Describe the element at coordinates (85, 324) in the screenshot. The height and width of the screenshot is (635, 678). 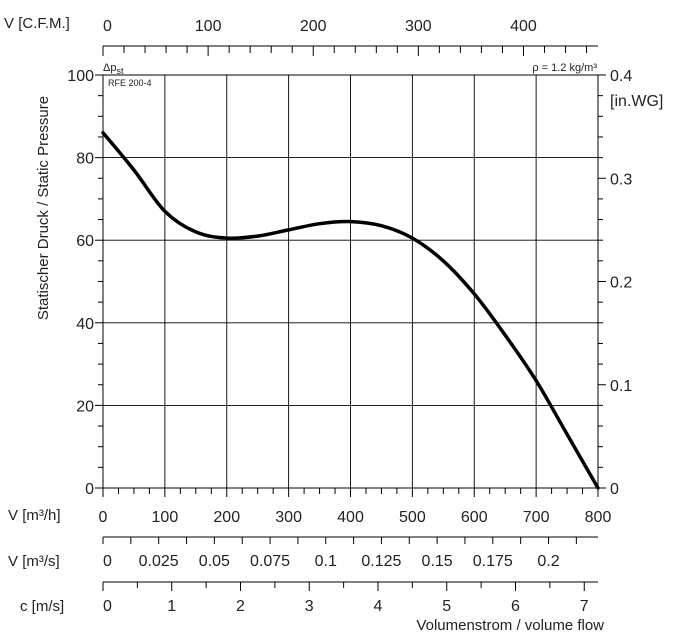
I see `y-left-tick-label: 40` at that location.